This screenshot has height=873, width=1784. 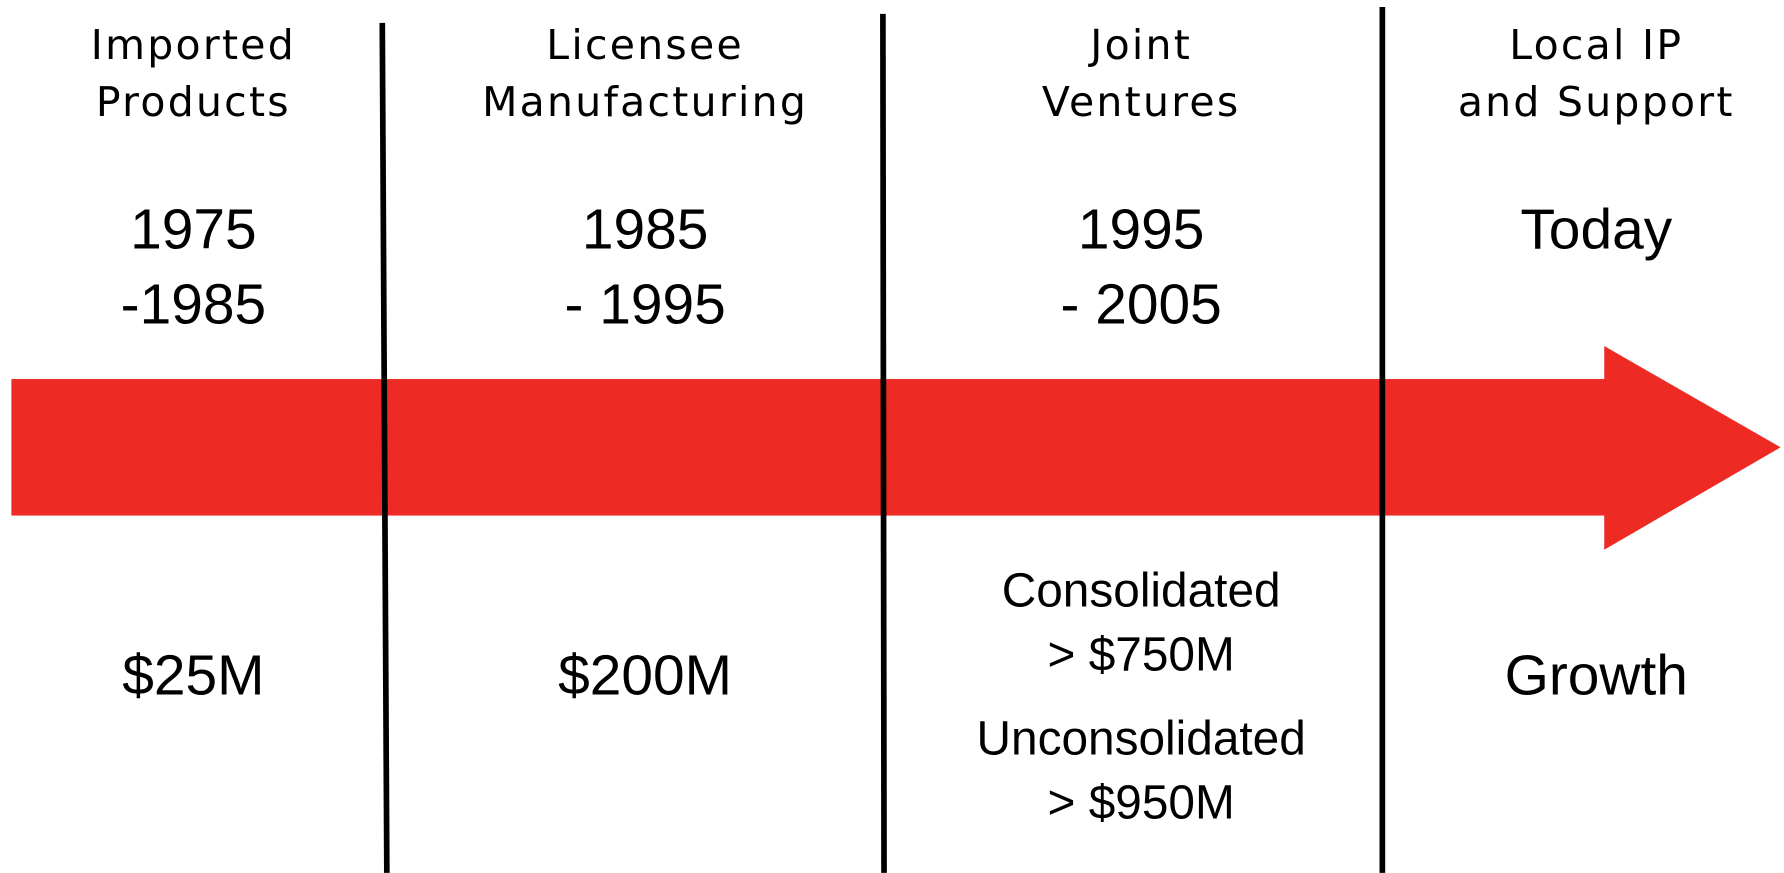 What do you see at coordinates (193, 45) in the screenshot?
I see `column-heading: Imported` at bounding box center [193, 45].